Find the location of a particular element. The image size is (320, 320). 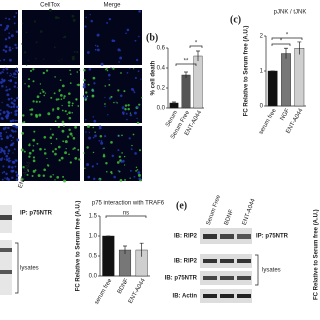

y-tick-label: 0.2 is located at coordinates (161, 89).